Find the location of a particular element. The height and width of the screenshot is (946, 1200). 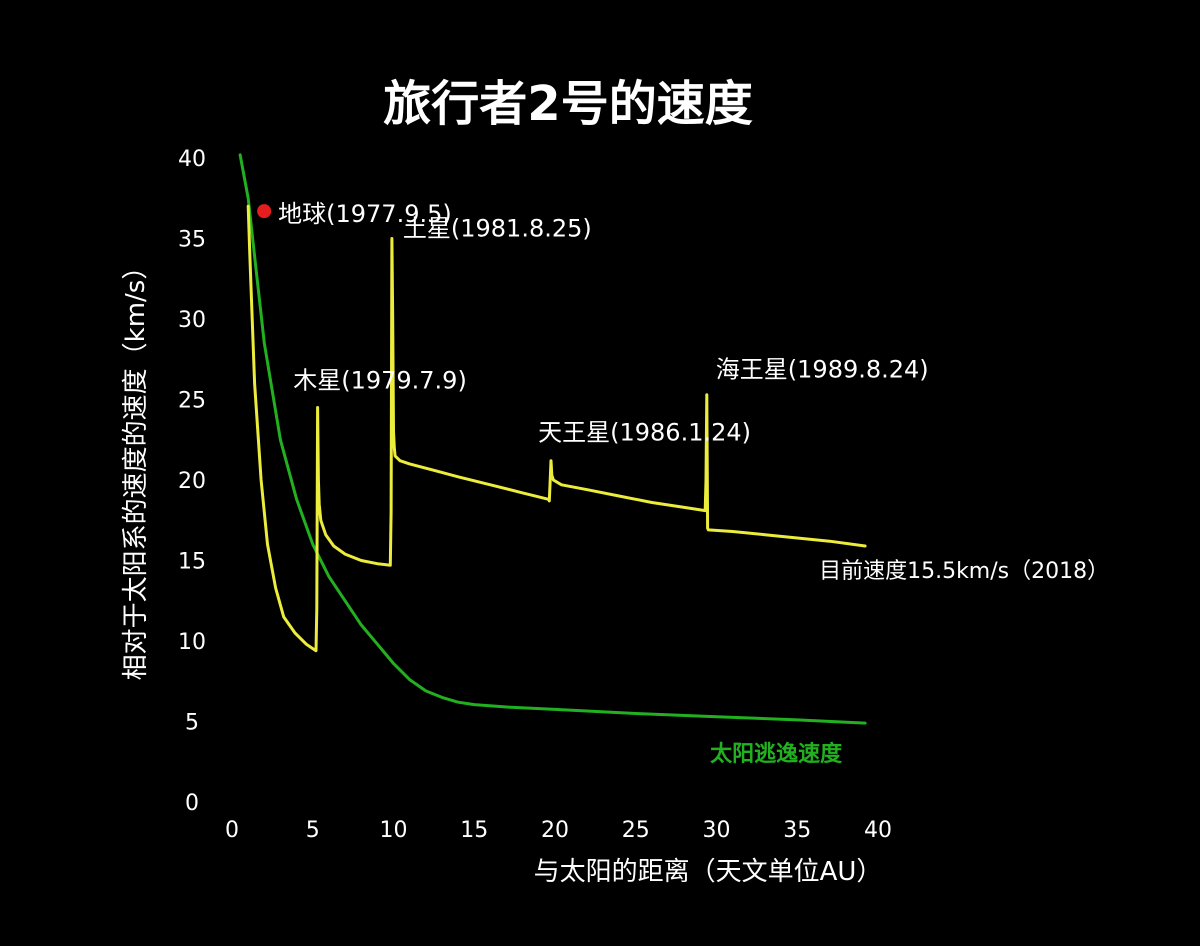

y-tick-label: 40 is located at coordinates (192, 159).